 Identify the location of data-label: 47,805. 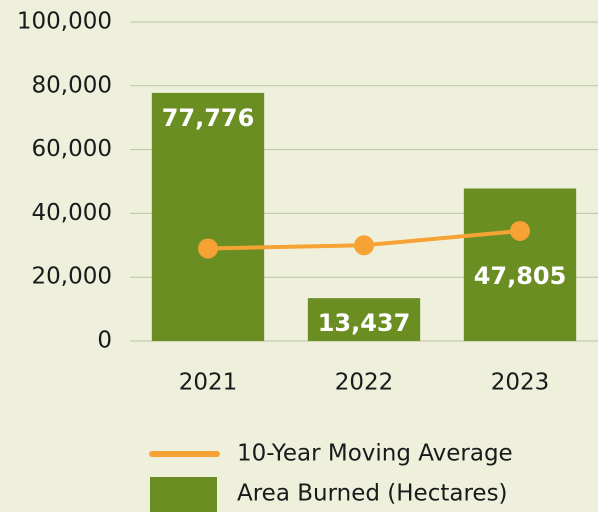
(520, 276).